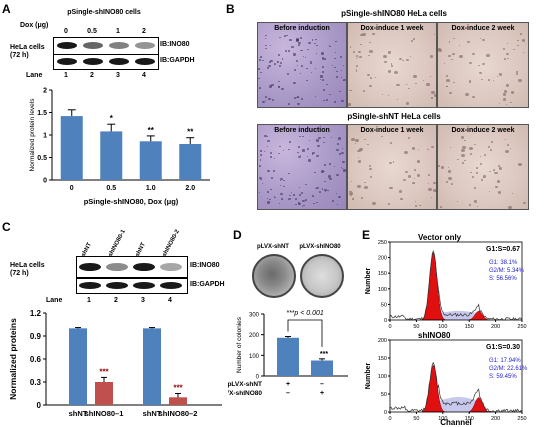  I want to click on panel-b-group2-title: pSingle-shNT HeLa cells, so click(394, 116).